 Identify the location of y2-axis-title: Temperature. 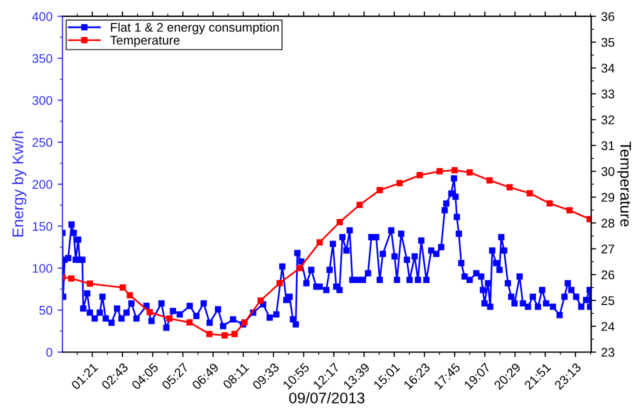
(624, 184).